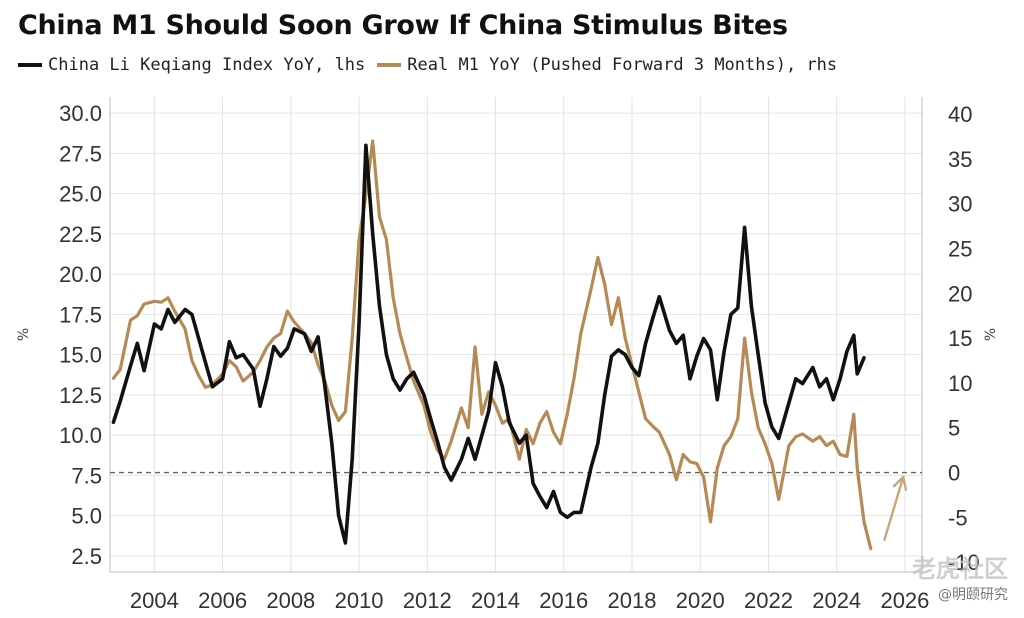  Describe the element at coordinates (973, 595) in the screenshot. I see `watermark-handle: @明颐研究` at that location.